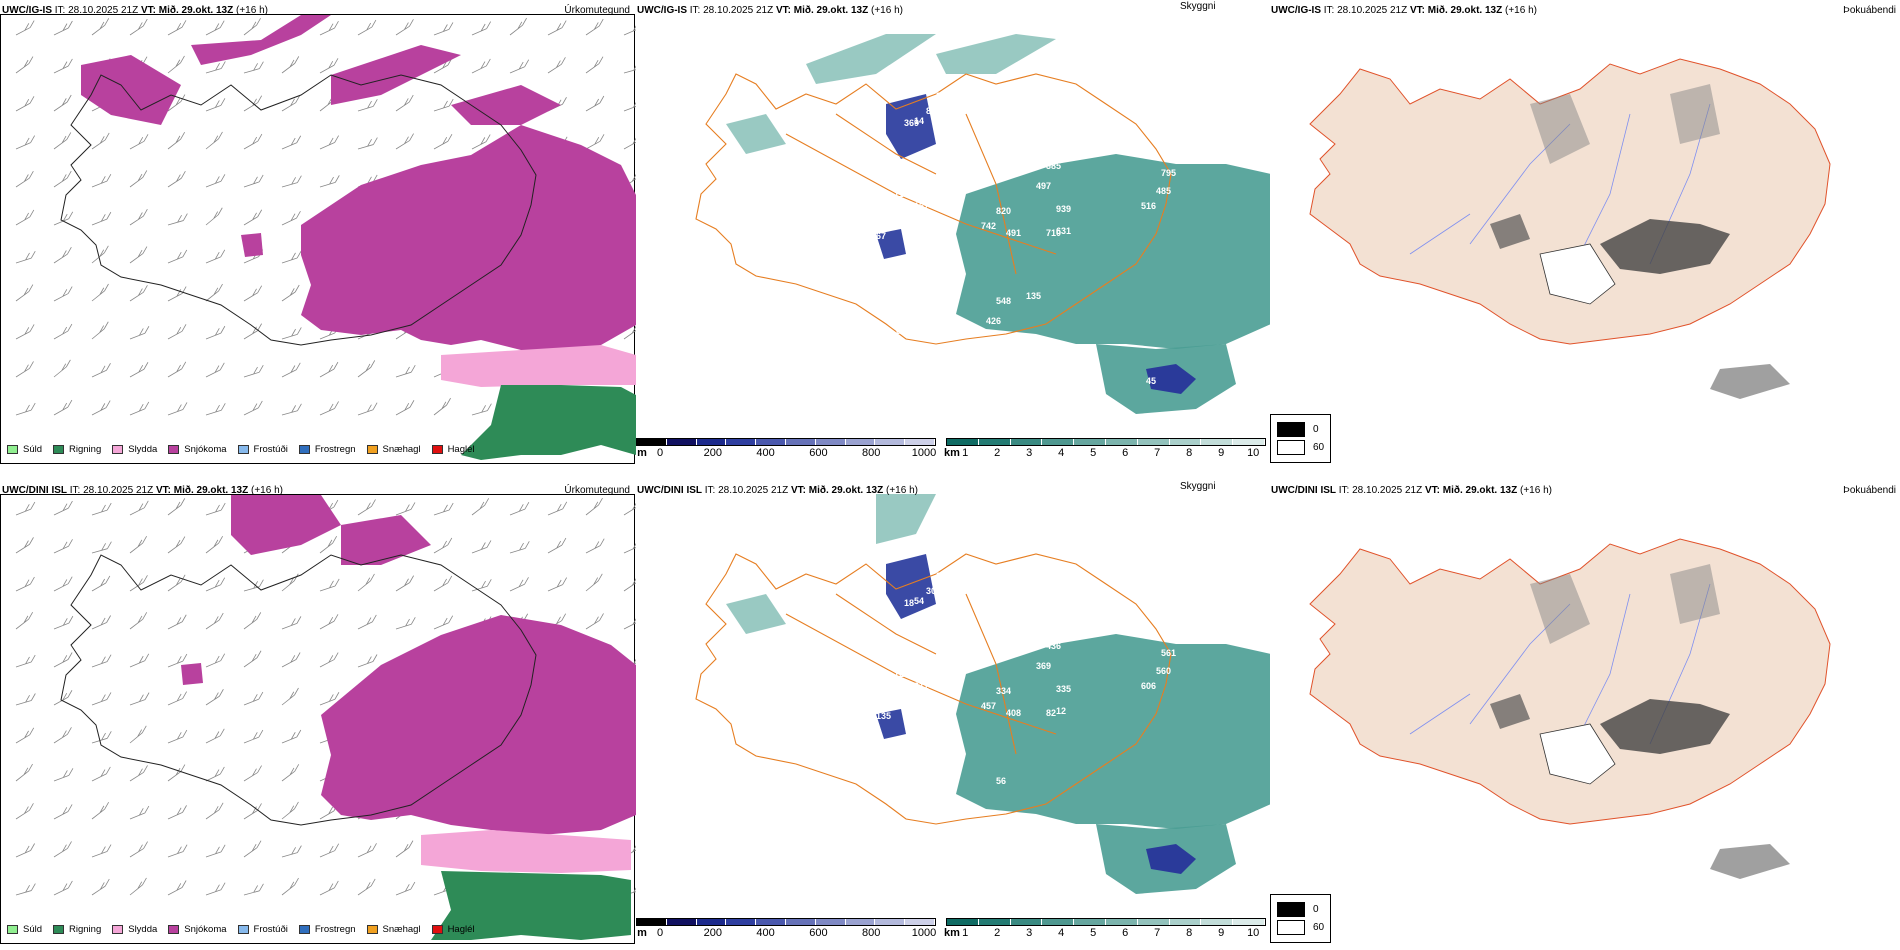  What do you see at coordinates (1198, 6) in the screenshot?
I see `panel-title: Skyggni` at bounding box center [1198, 6].